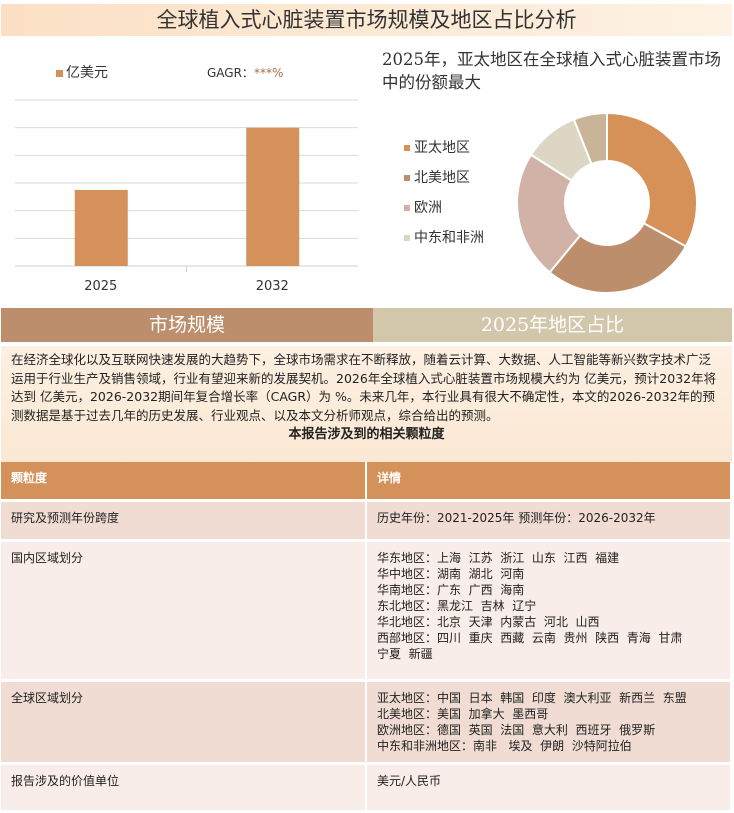  Describe the element at coordinates (516, 729) in the screenshot. I see `detail-line: 欧洲地区：德国 英国 法国 意大利 西班牙 俄罗斯` at that location.